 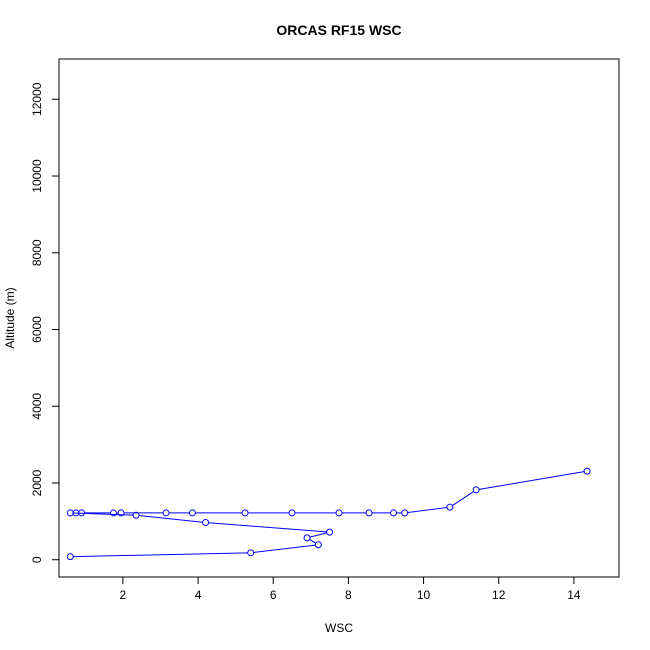 I want to click on x-tick-label: 14, so click(x=574, y=595).